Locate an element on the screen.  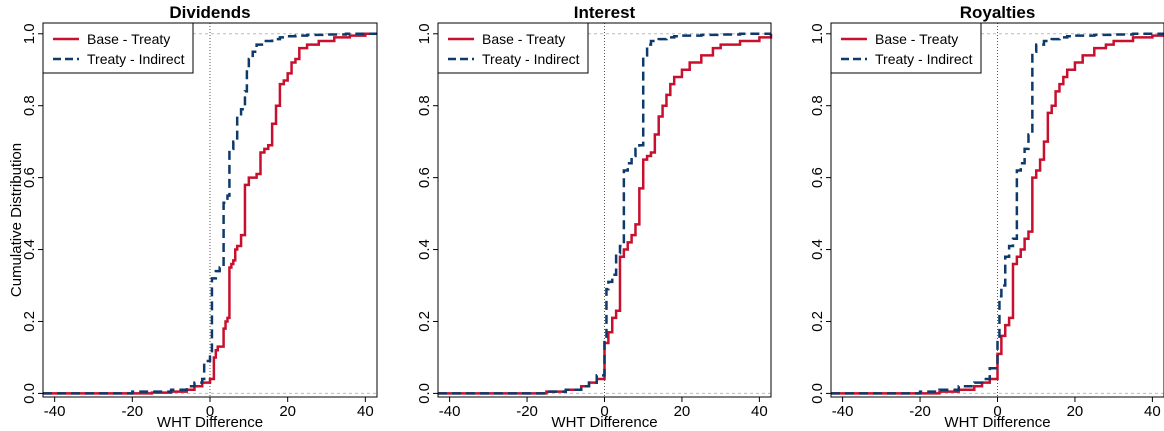
y-axis-label: Cumulative Distribution is located at coordinates (16, 220).